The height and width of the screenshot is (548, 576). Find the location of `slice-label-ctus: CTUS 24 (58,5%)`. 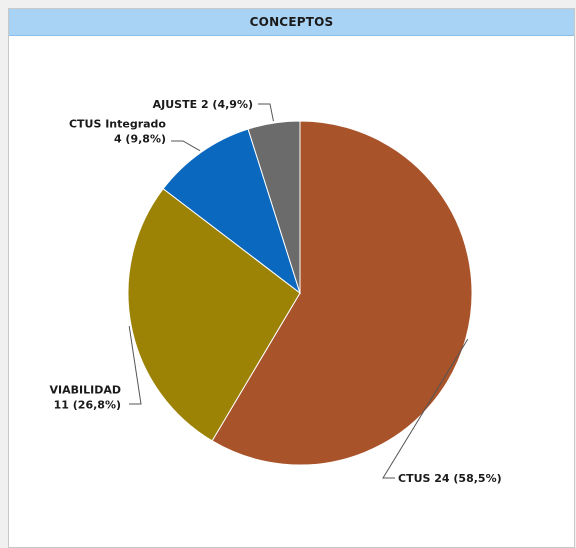

slice-label-ctus: CTUS 24 (58,5%) is located at coordinates (450, 478).